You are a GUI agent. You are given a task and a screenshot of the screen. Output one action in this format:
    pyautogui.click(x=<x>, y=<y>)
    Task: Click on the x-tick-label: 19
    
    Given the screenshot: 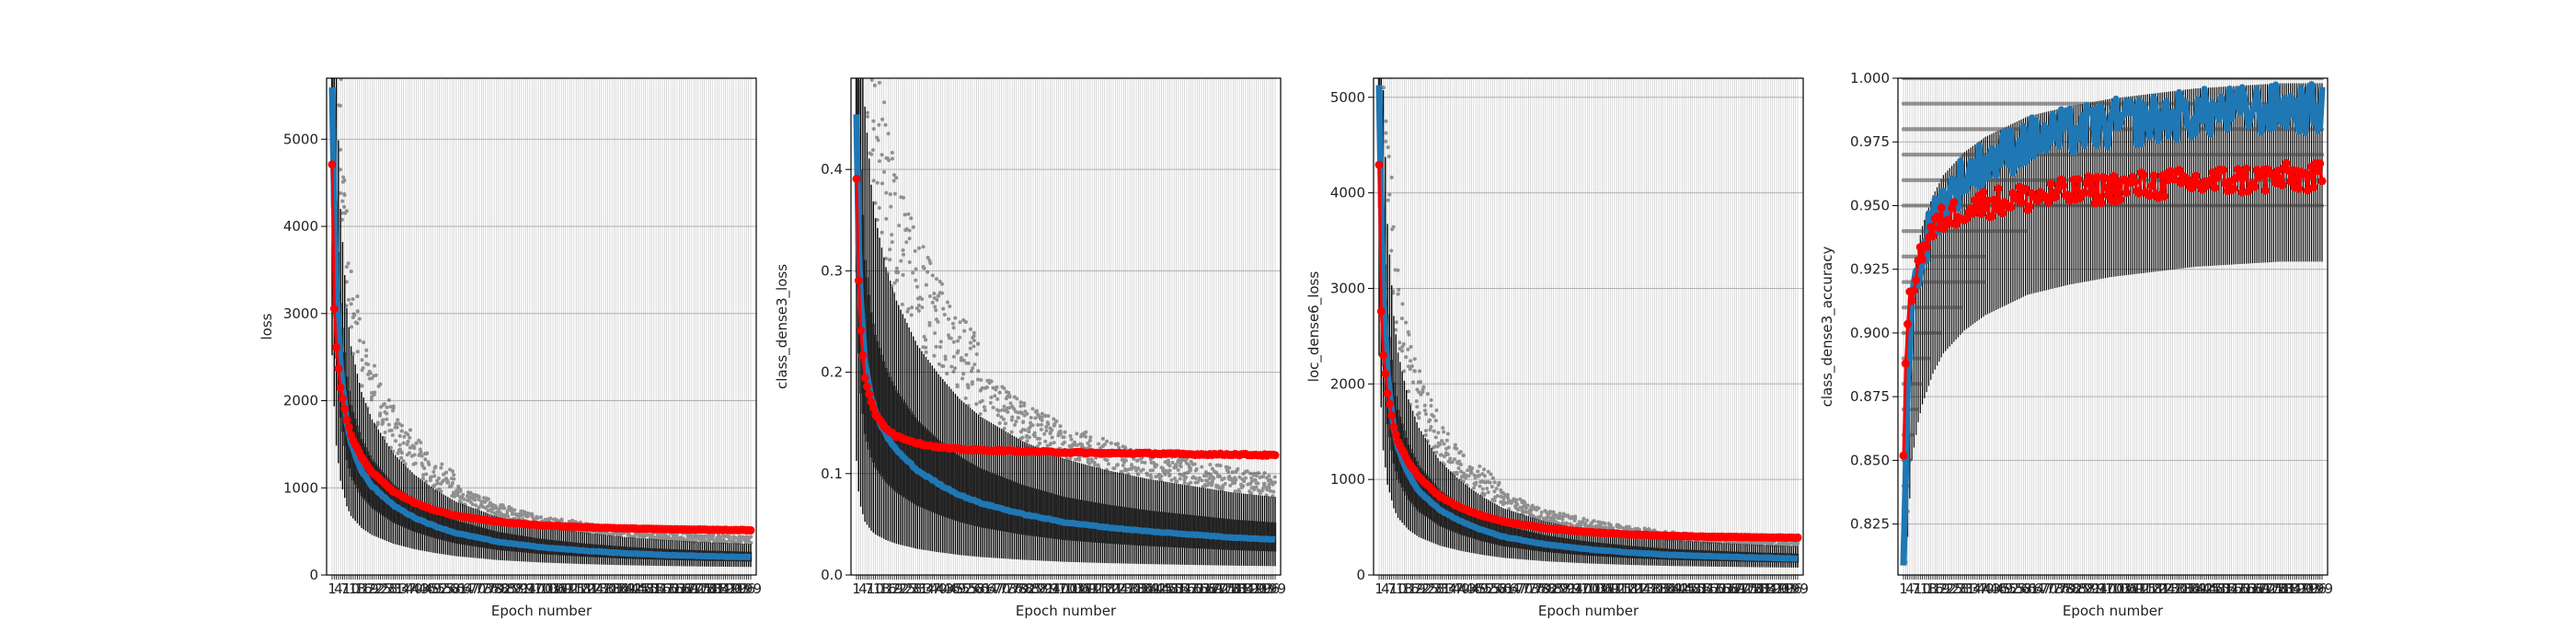 What is the action you would take?
    pyautogui.click(x=894, y=589)
    